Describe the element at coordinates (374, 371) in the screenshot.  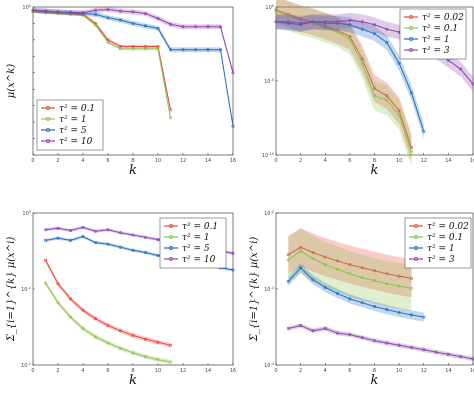
I see `x-tick-label: 8` at that location.